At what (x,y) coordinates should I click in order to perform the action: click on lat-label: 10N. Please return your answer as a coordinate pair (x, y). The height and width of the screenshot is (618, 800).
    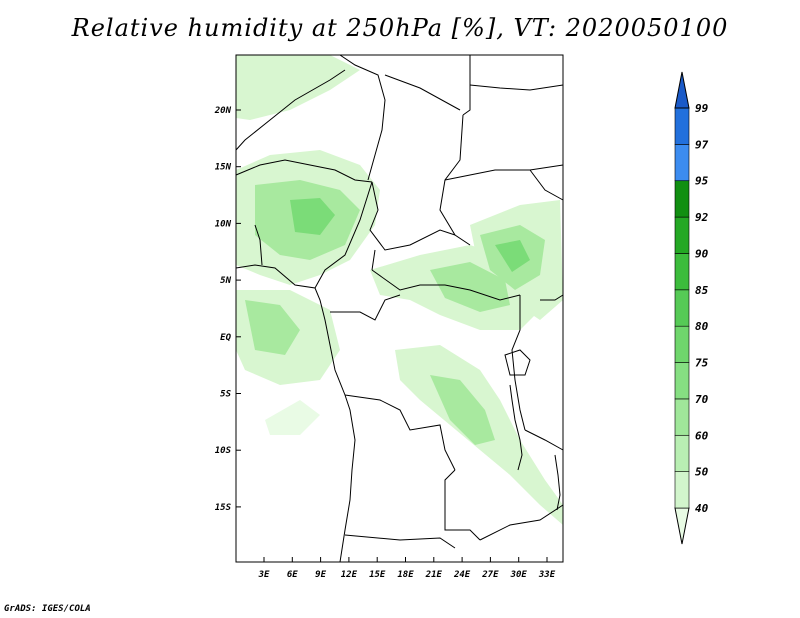
    Looking at the image, I should click on (223, 224).